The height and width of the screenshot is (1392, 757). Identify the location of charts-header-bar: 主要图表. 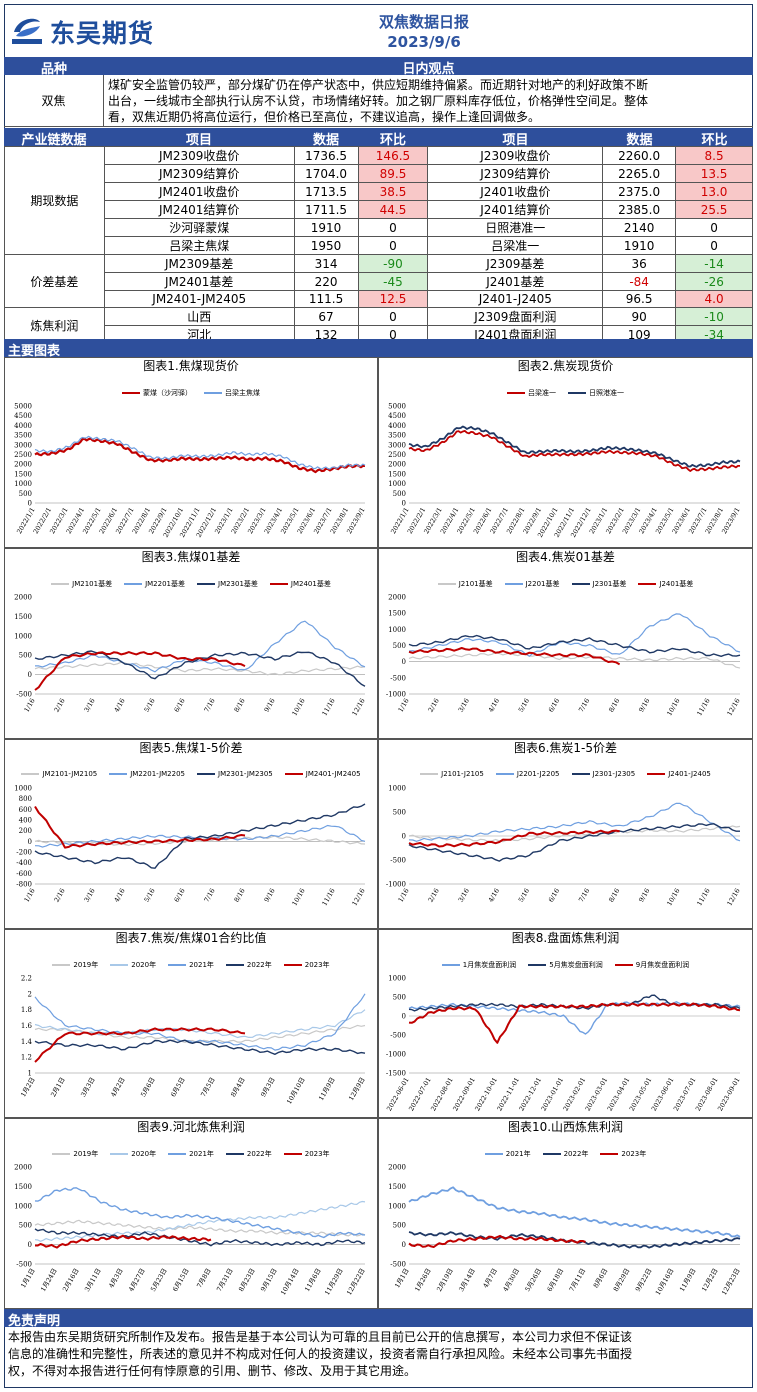
(378, 349).